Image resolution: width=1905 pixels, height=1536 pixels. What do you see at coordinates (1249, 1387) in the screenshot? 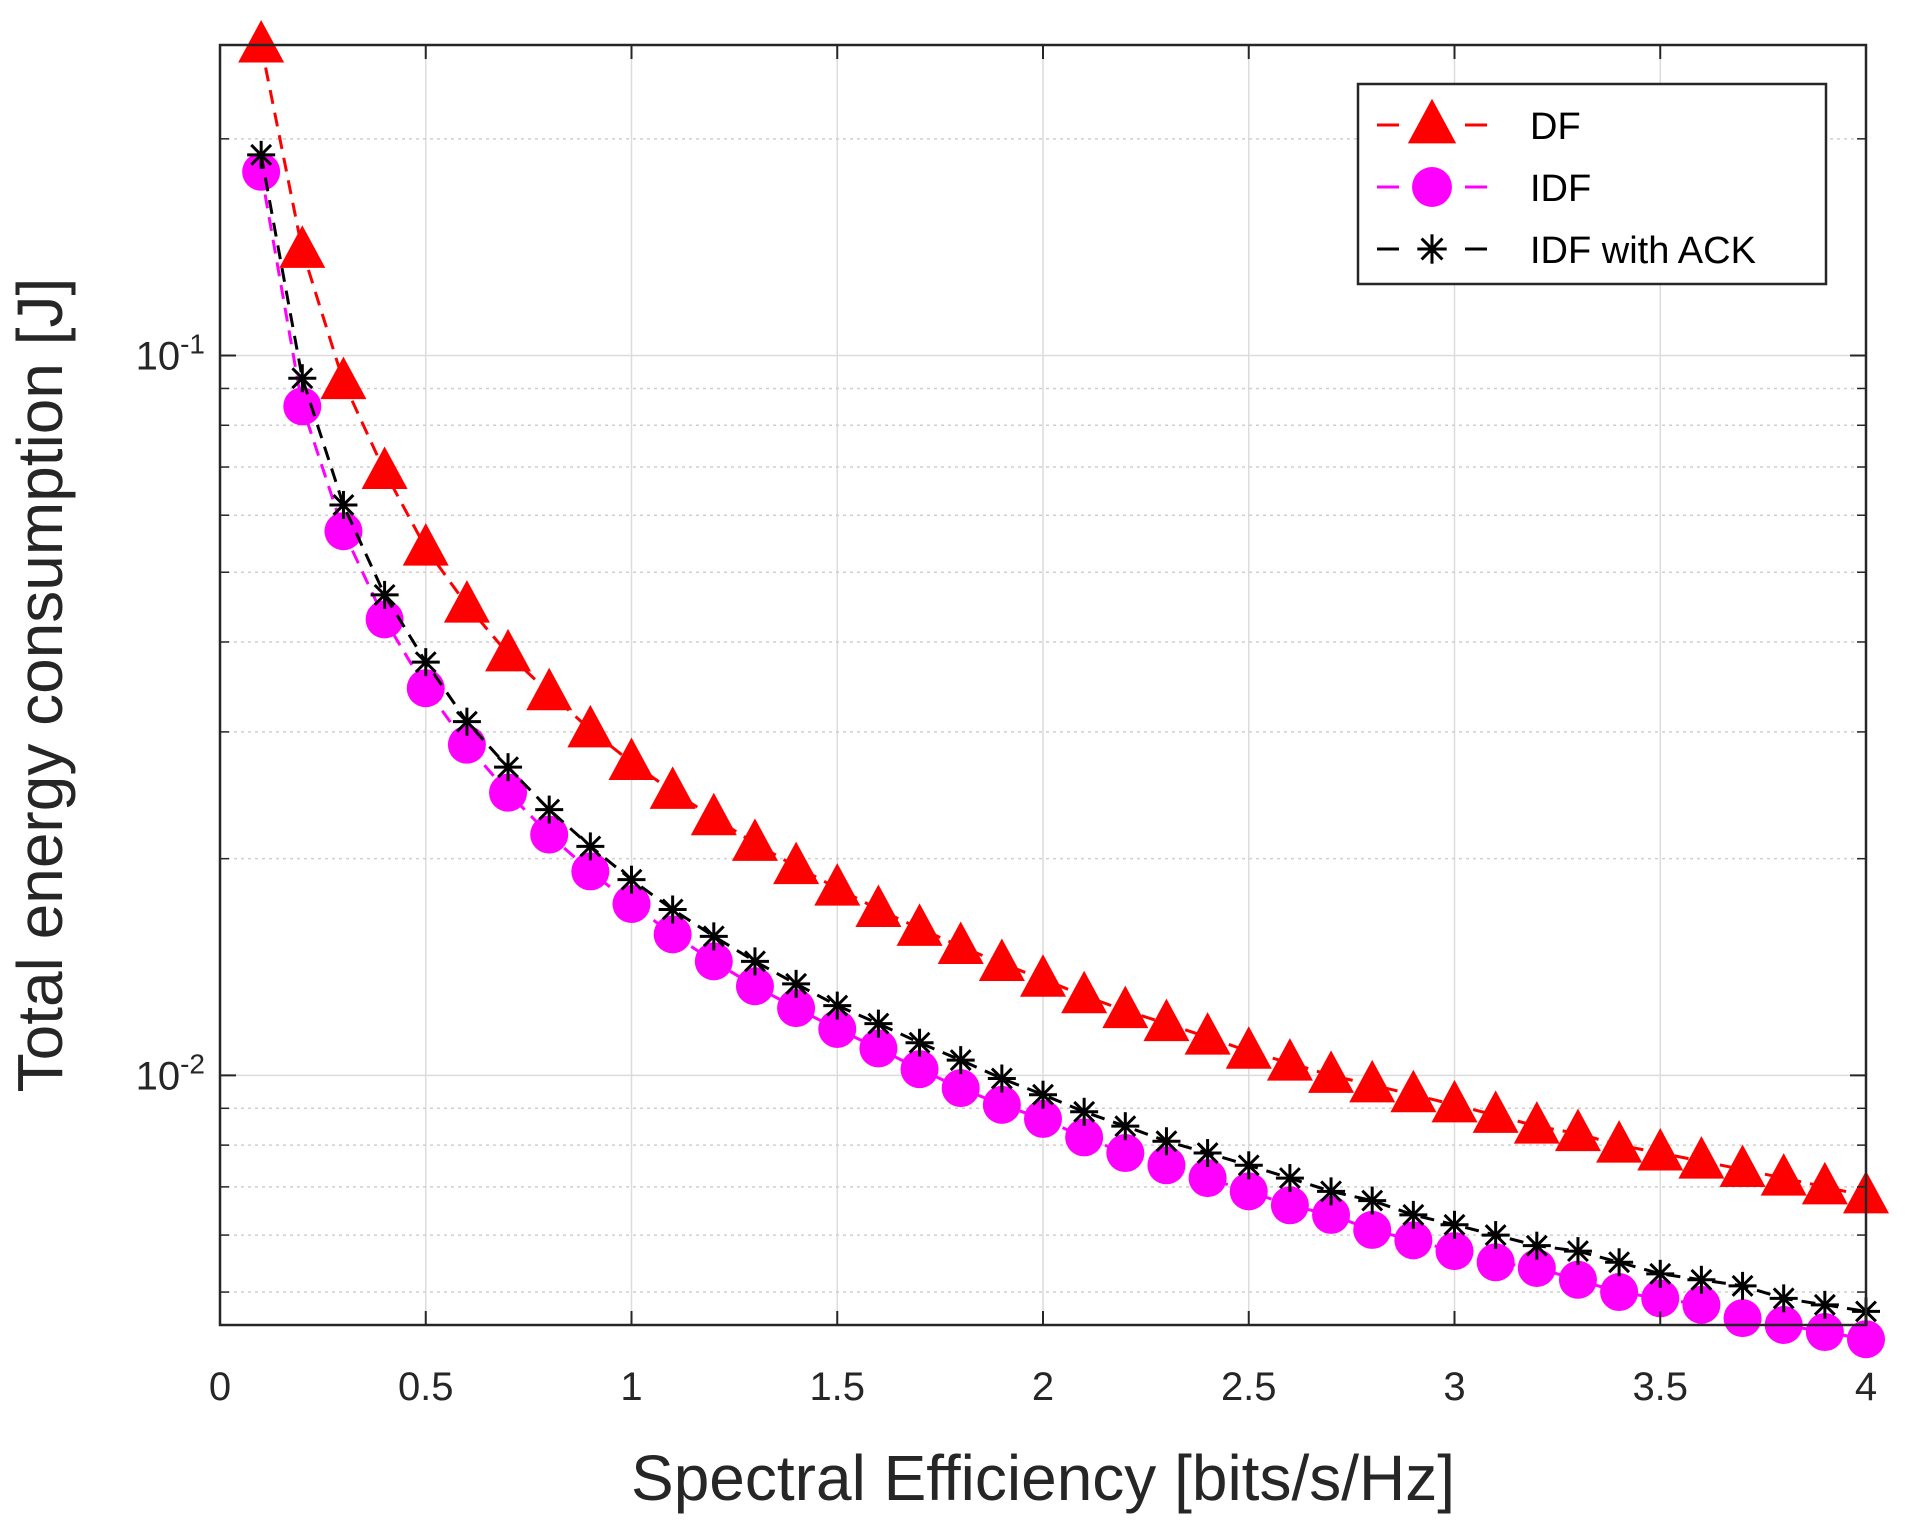
I see `x-tick-label: 2.5` at bounding box center [1249, 1387].